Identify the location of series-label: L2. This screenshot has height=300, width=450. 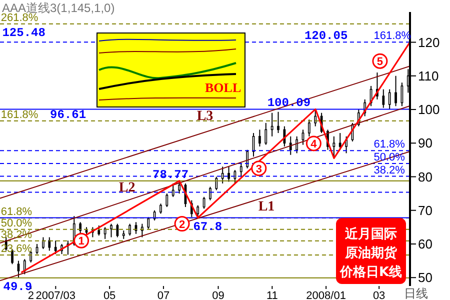
(127, 188).